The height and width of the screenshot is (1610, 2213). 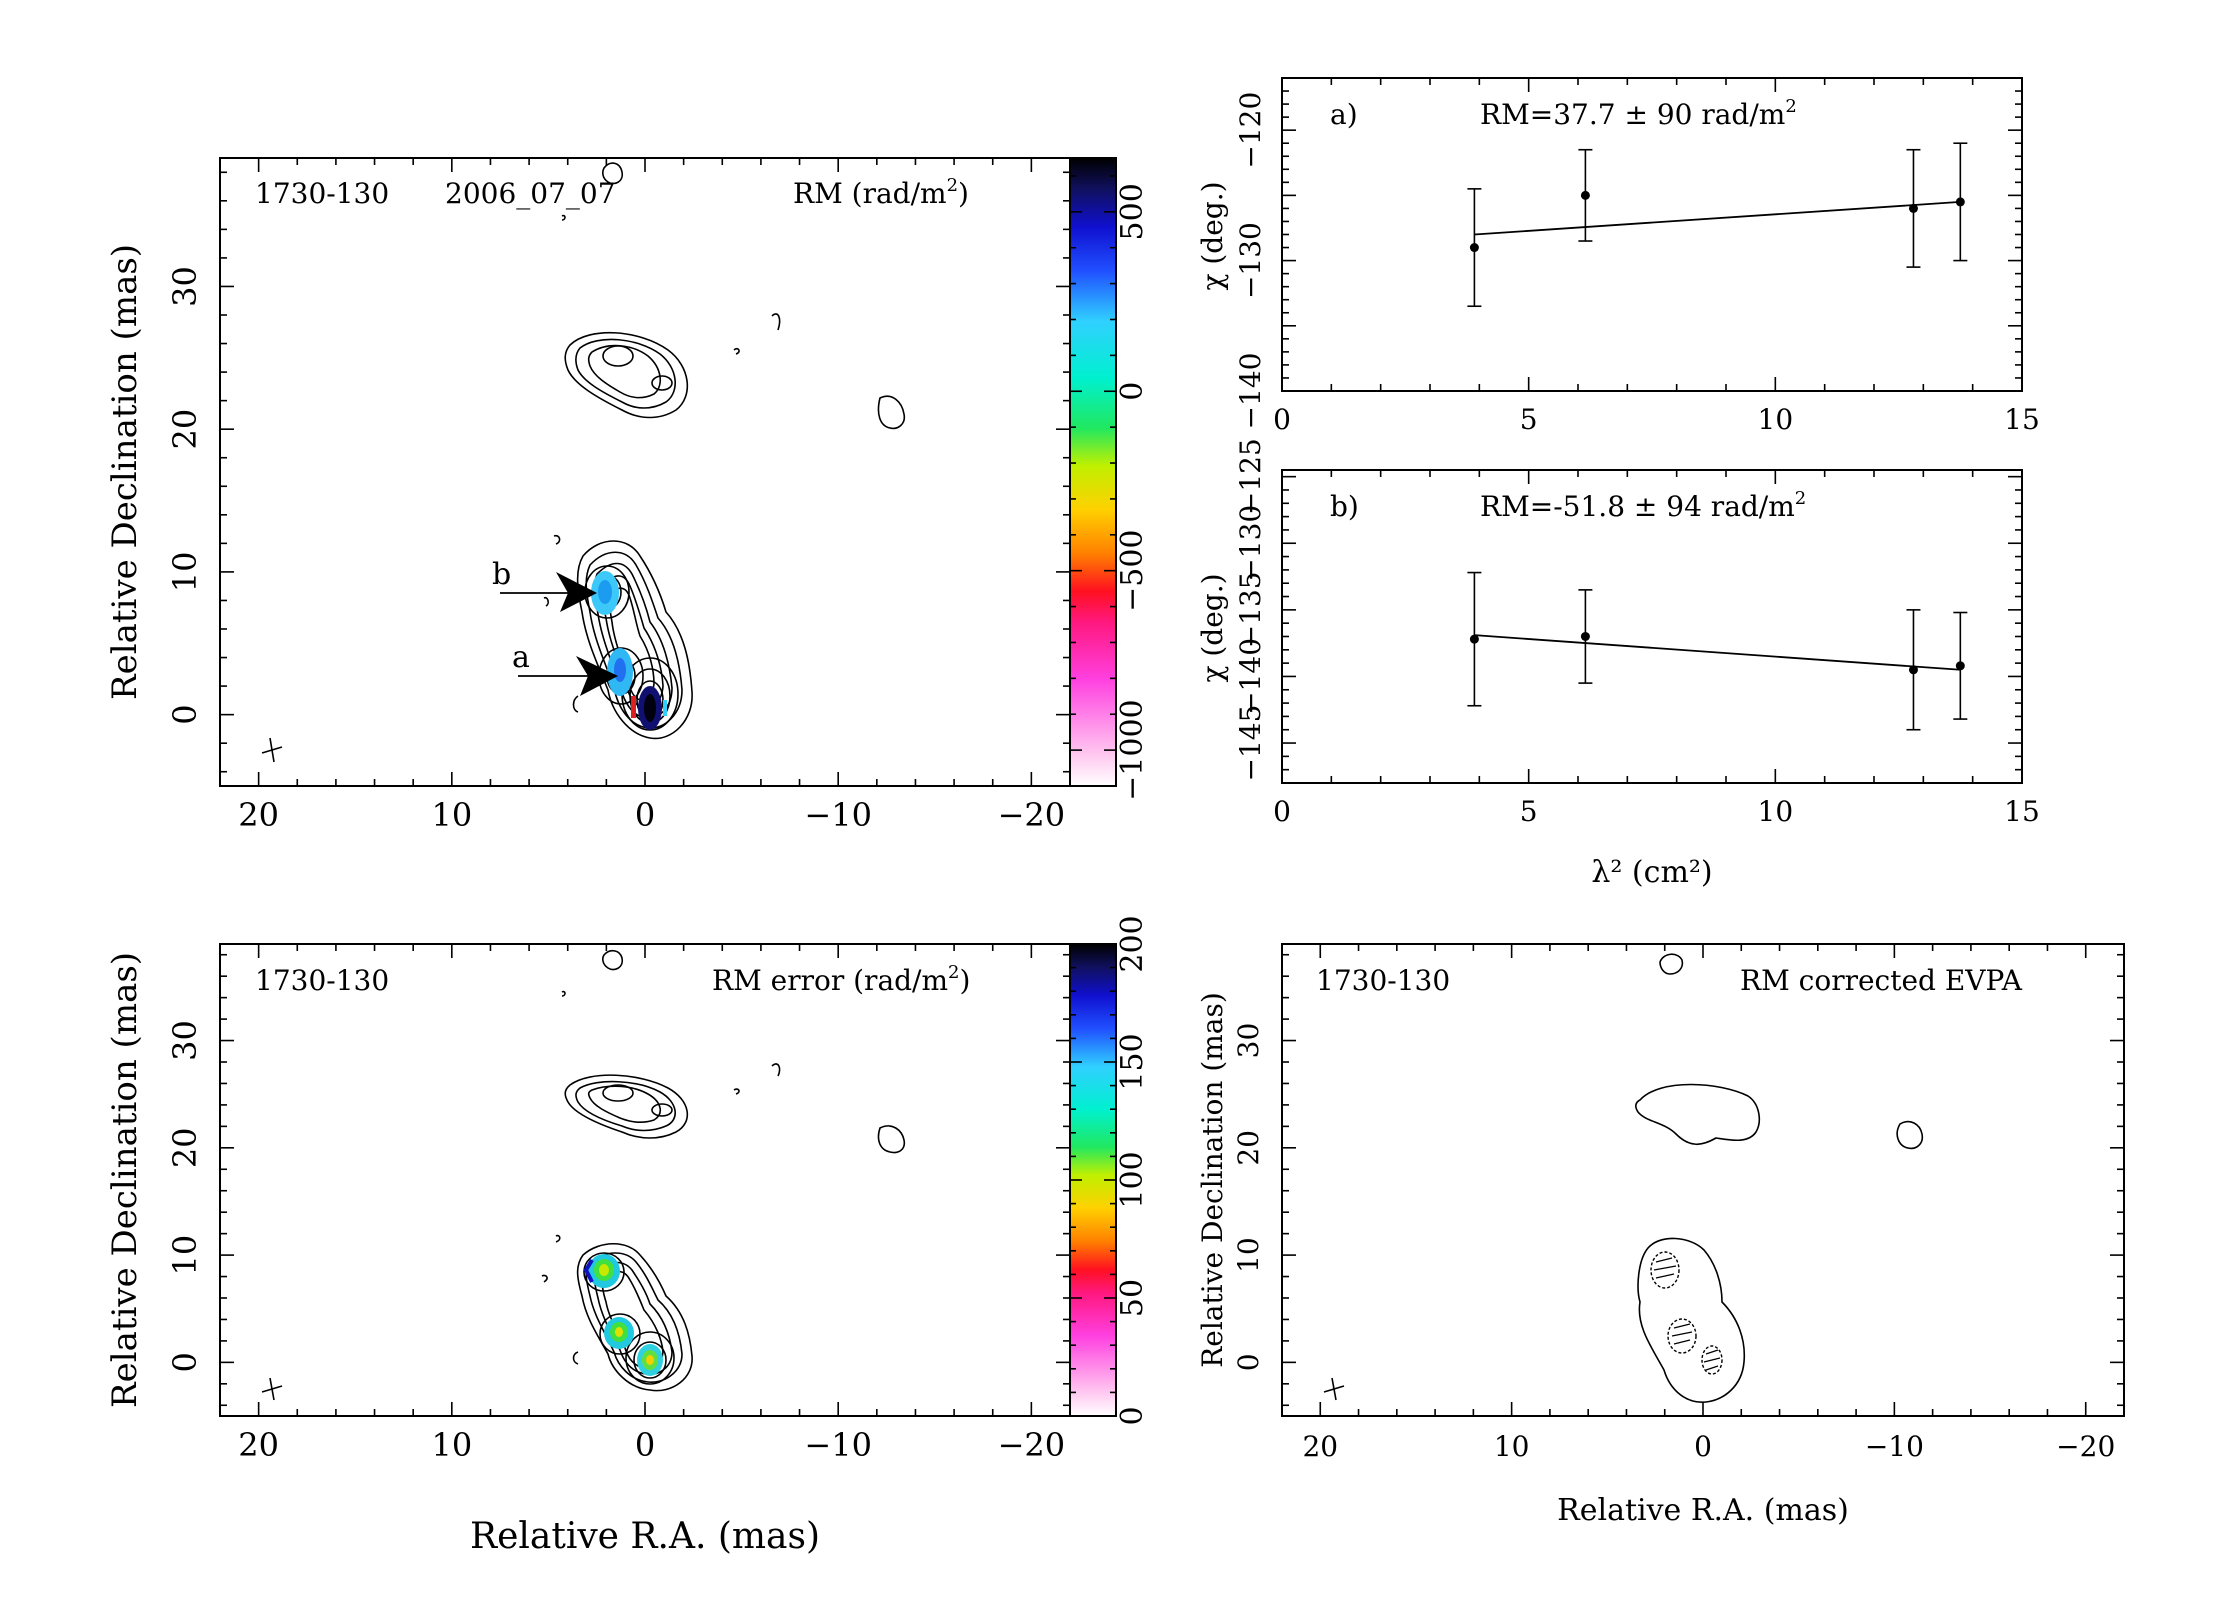 What do you see at coordinates (1637, 256) in the screenshot?
I see `chi-plot-a-content: 0 5 10 15 −120 −130 −140` at bounding box center [1637, 256].